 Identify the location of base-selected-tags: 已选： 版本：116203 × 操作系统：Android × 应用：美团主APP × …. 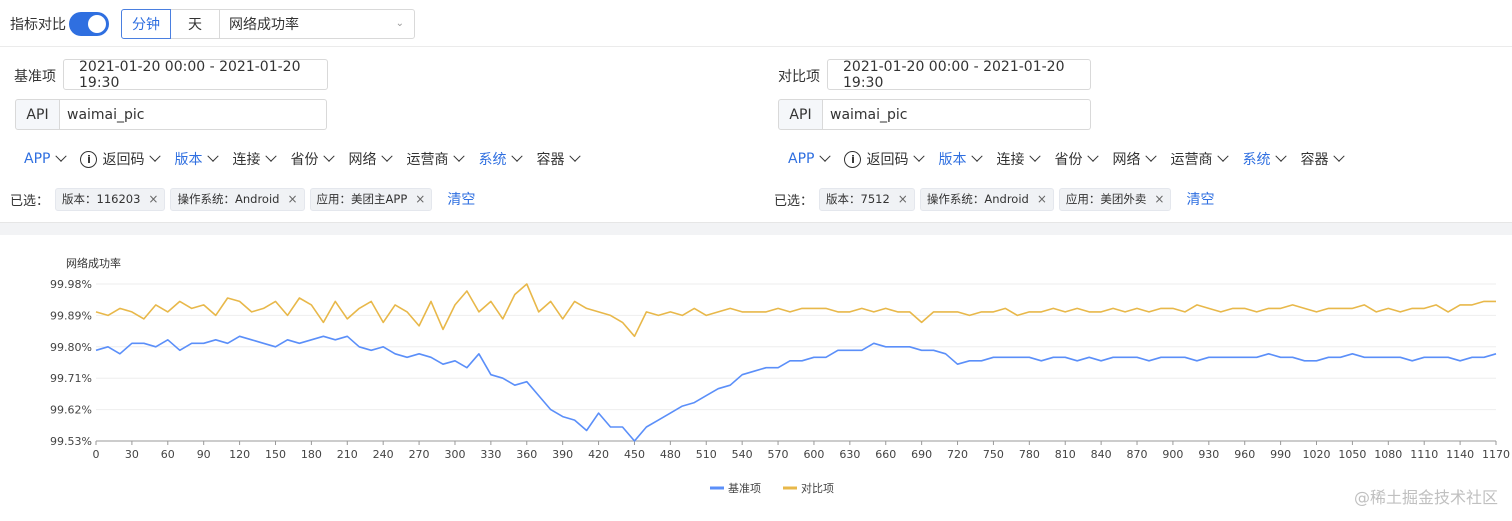
(243, 199).